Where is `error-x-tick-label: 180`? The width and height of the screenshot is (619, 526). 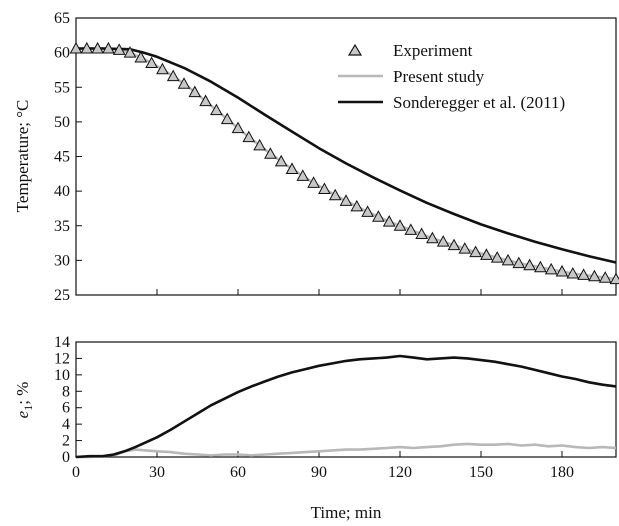
error-x-tick-label: 180 is located at coordinates (562, 472).